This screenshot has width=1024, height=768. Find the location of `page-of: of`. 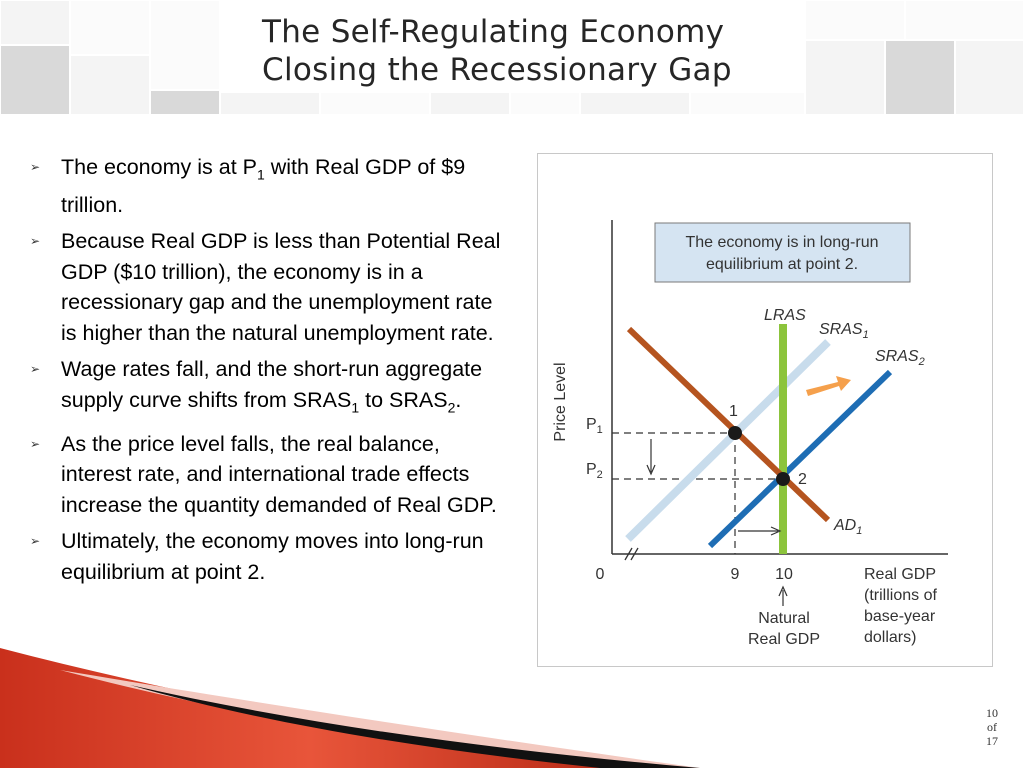

page-of: of is located at coordinates (992, 727).